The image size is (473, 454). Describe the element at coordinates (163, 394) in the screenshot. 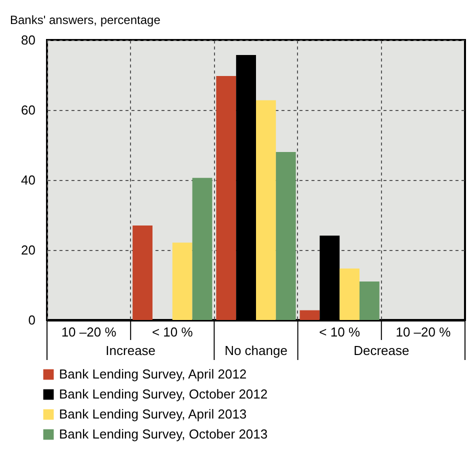

I see `legend-label: Bank Lending Survey, October 2012` at that location.